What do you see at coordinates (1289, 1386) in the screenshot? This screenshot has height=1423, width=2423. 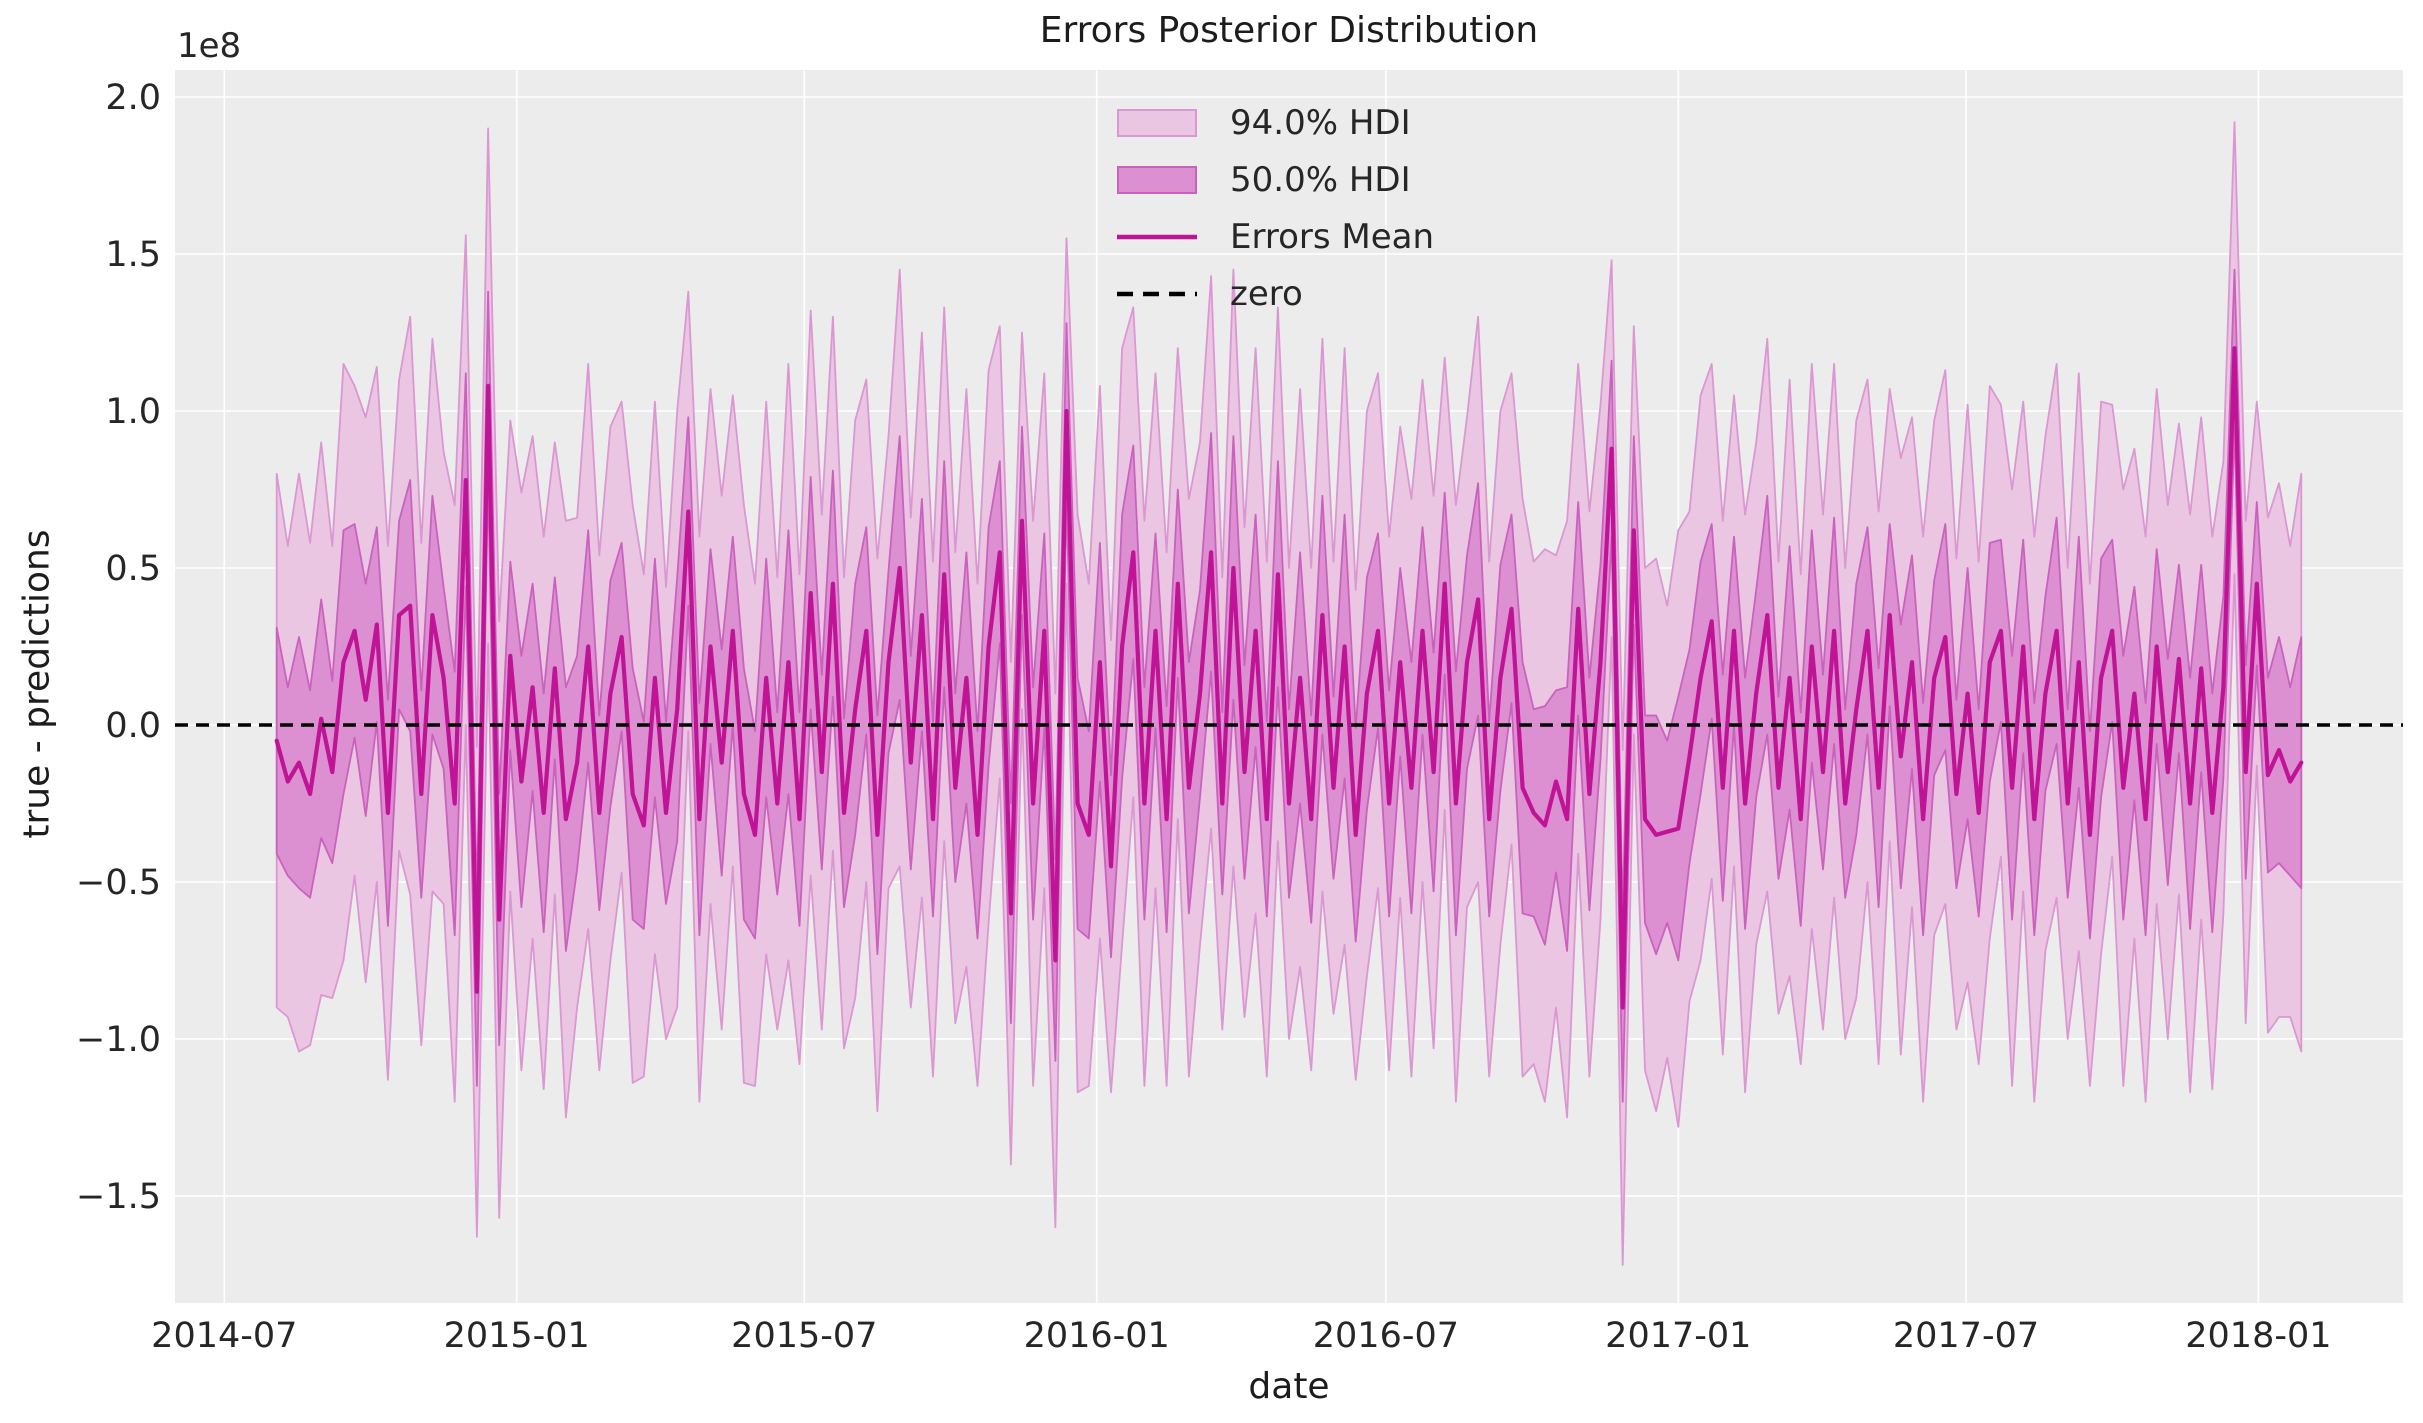 I see `x-axis-label: date` at bounding box center [1289, 1386].